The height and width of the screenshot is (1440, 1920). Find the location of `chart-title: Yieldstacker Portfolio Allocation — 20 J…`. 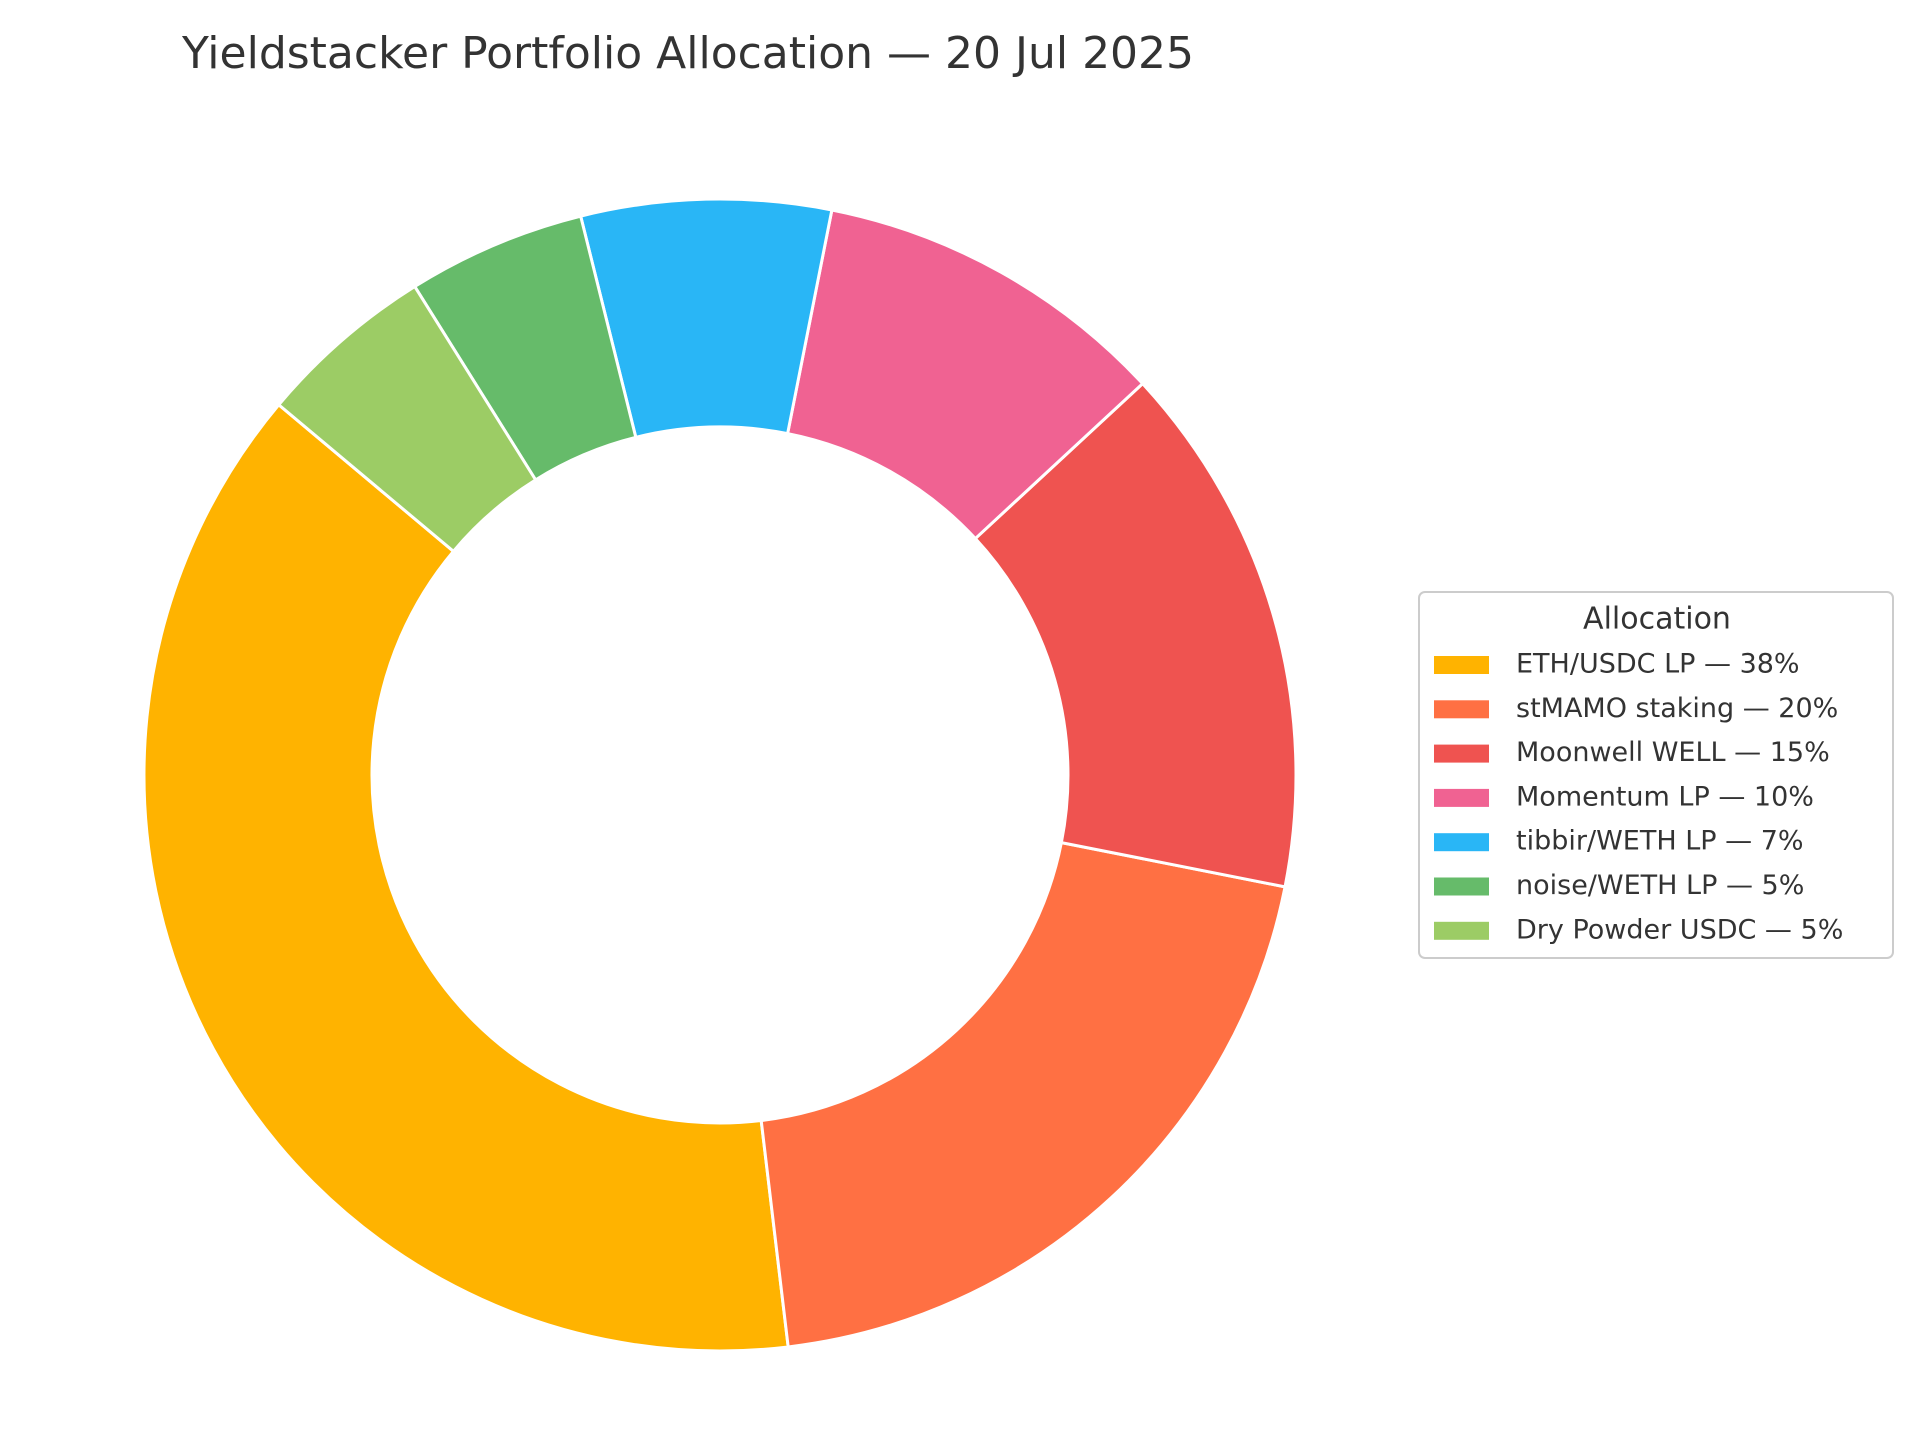

chart-title: Yieldstacker Portfolio Allocation — 20 J… is located at coordinates (687, 53).